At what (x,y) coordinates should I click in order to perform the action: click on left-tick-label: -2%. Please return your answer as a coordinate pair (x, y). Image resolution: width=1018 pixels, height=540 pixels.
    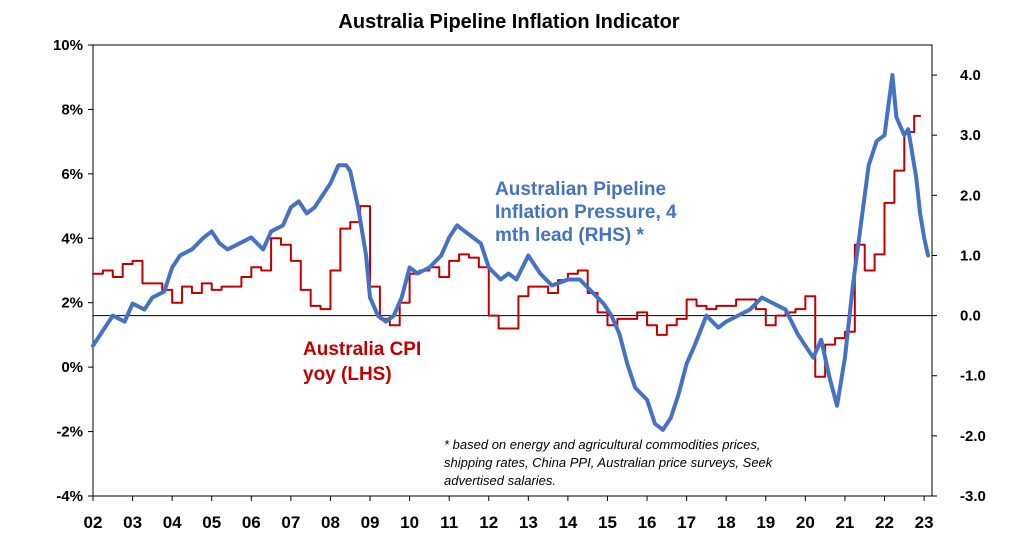
    Looking at the image, I should click on (69, 432).